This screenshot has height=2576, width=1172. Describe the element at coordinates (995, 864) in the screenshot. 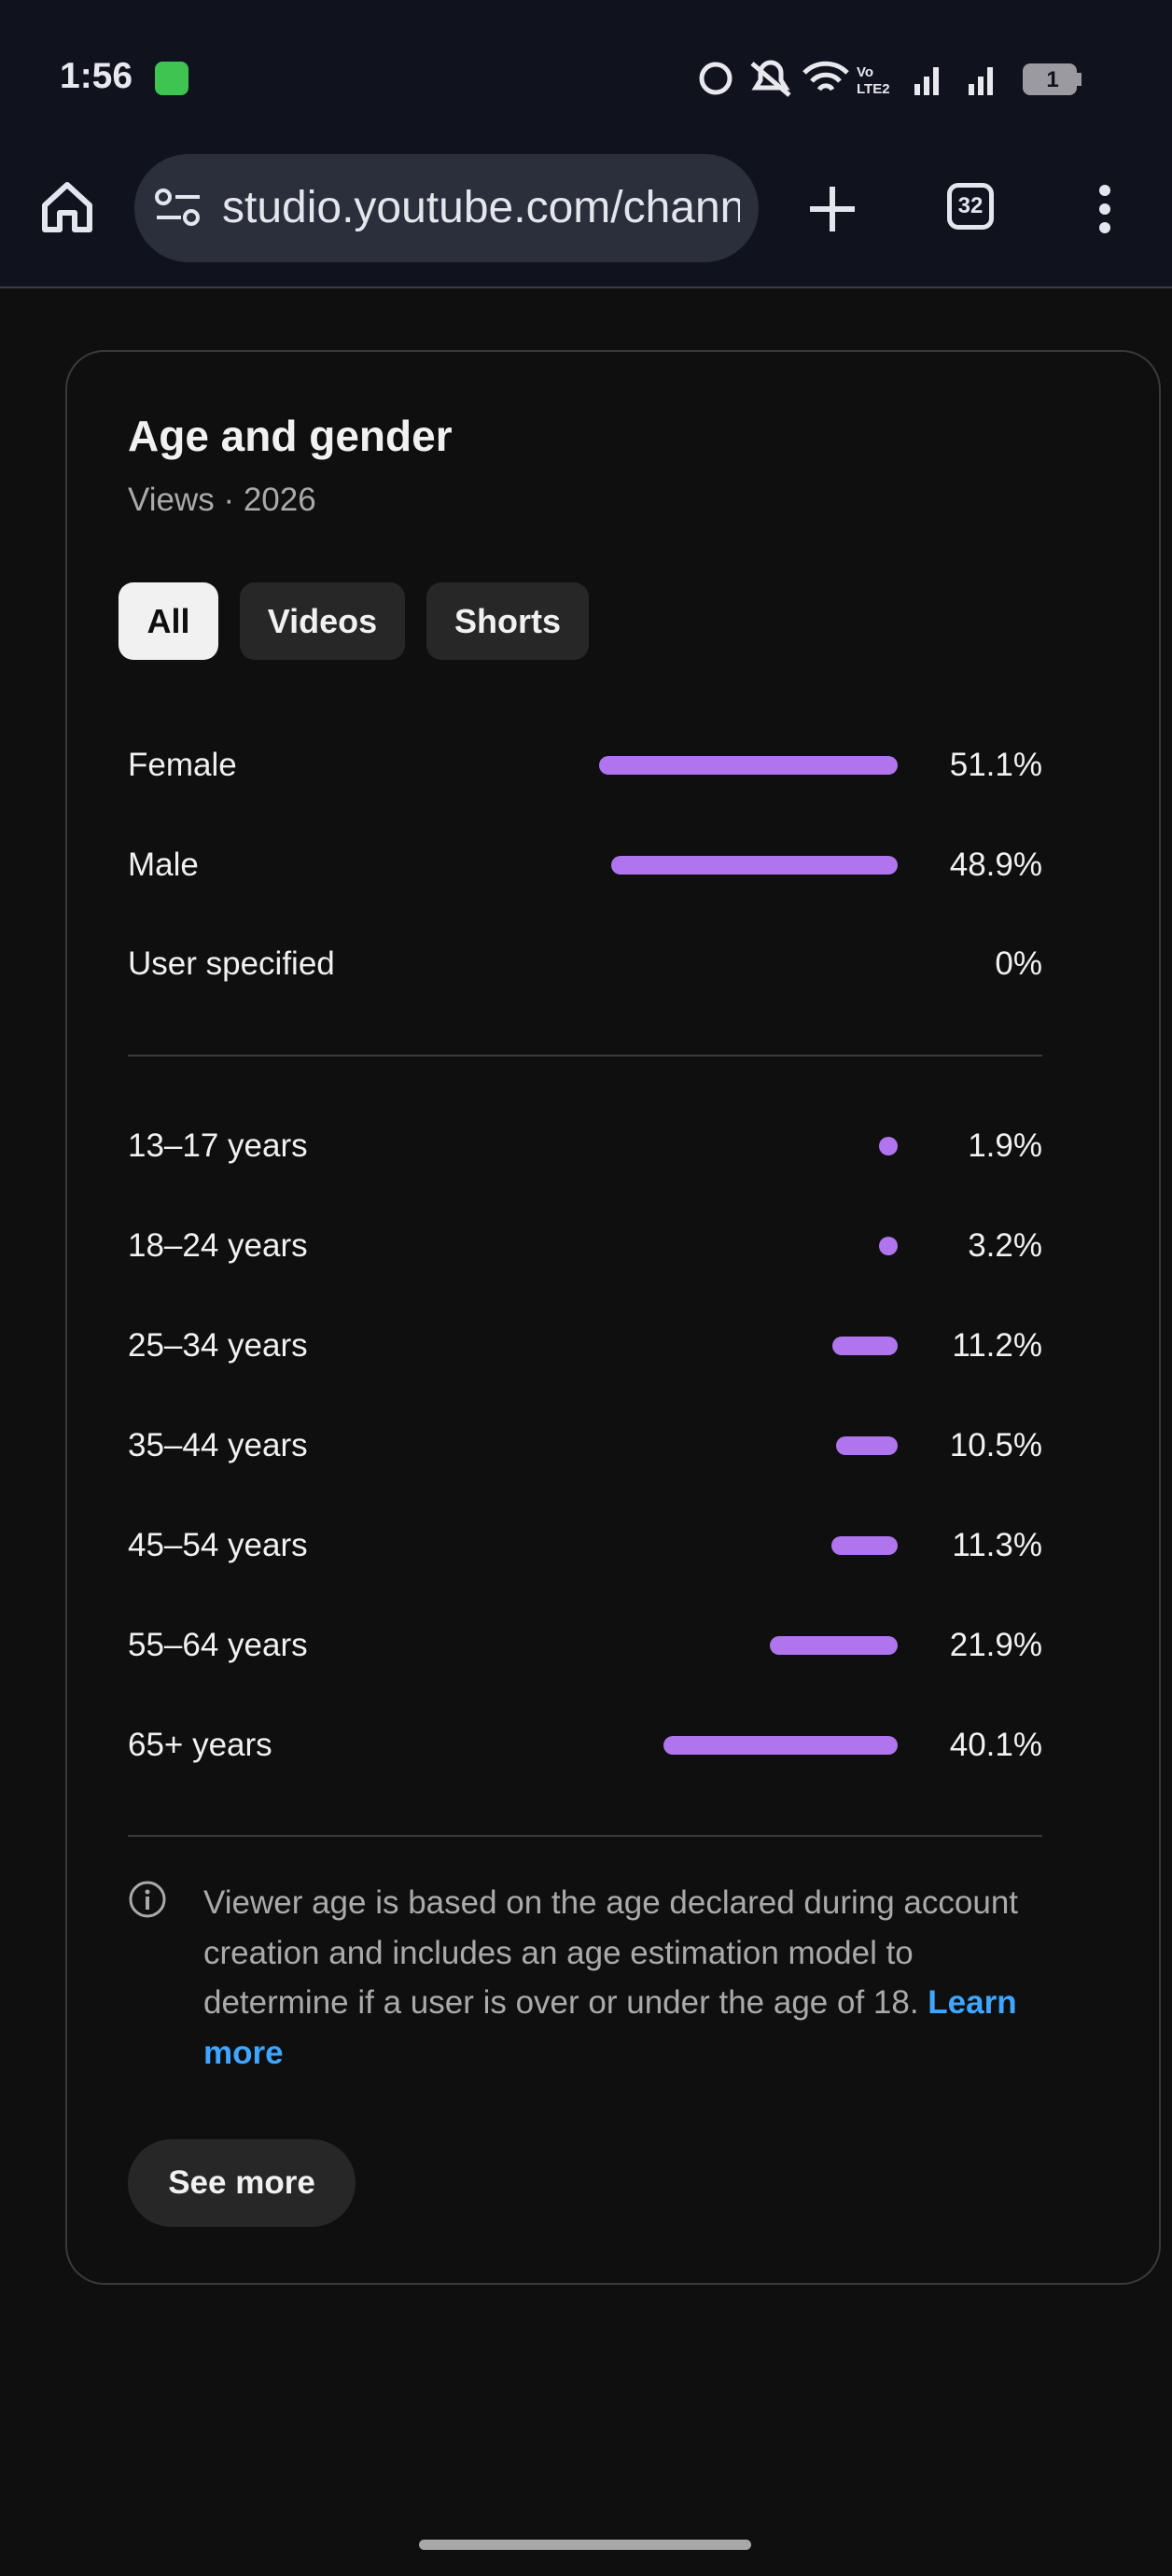

I see `row-value: 48.9%` at that location.